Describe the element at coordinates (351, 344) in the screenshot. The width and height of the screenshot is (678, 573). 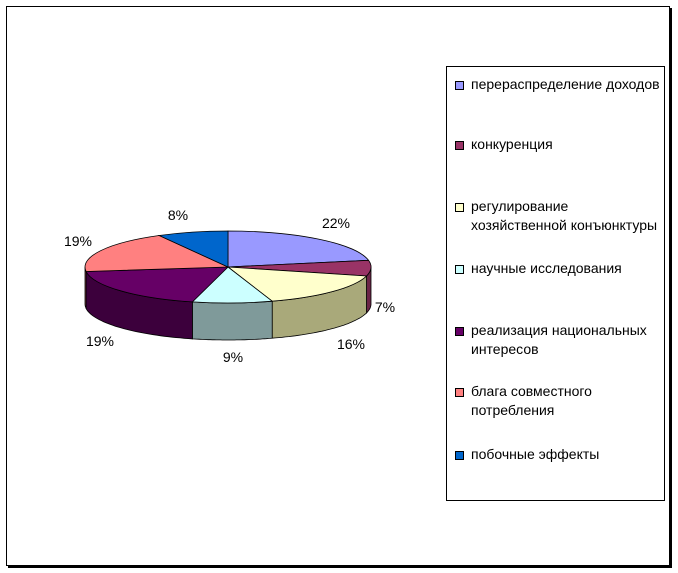
I see `pie-data-label-2: 16%` at that location.